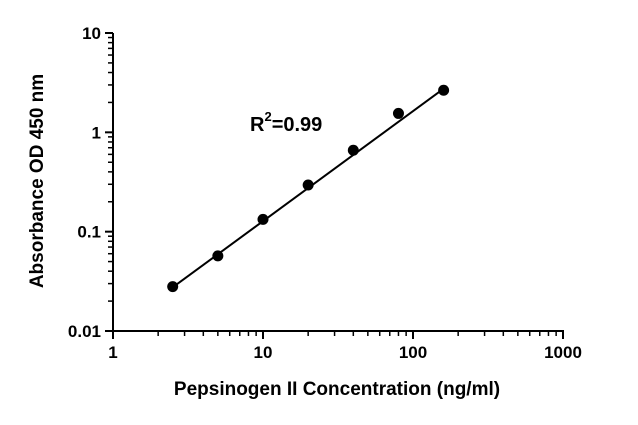 The image size is (638, 425). Describe the element at coordinates (84, 182) in the screenshot. I see `y-tick-labels: 0.01 0.1 1 10` at that location.